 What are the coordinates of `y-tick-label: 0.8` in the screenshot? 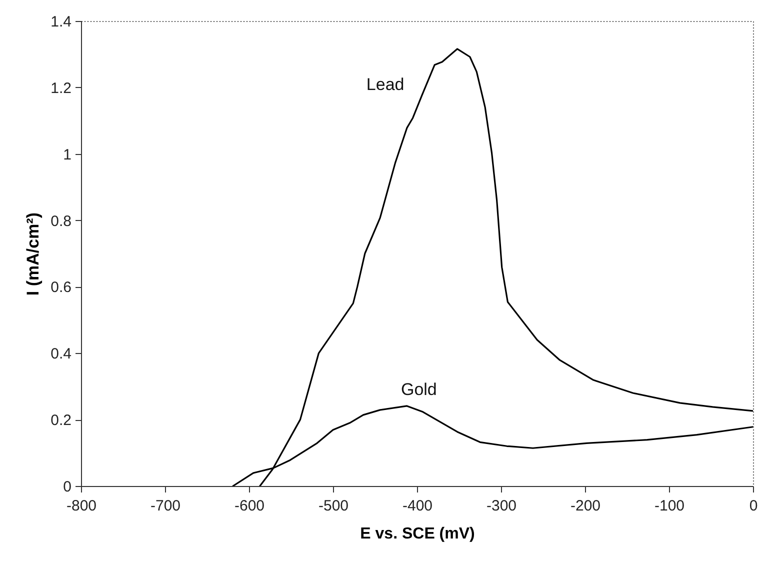 It's located at (61, 221).